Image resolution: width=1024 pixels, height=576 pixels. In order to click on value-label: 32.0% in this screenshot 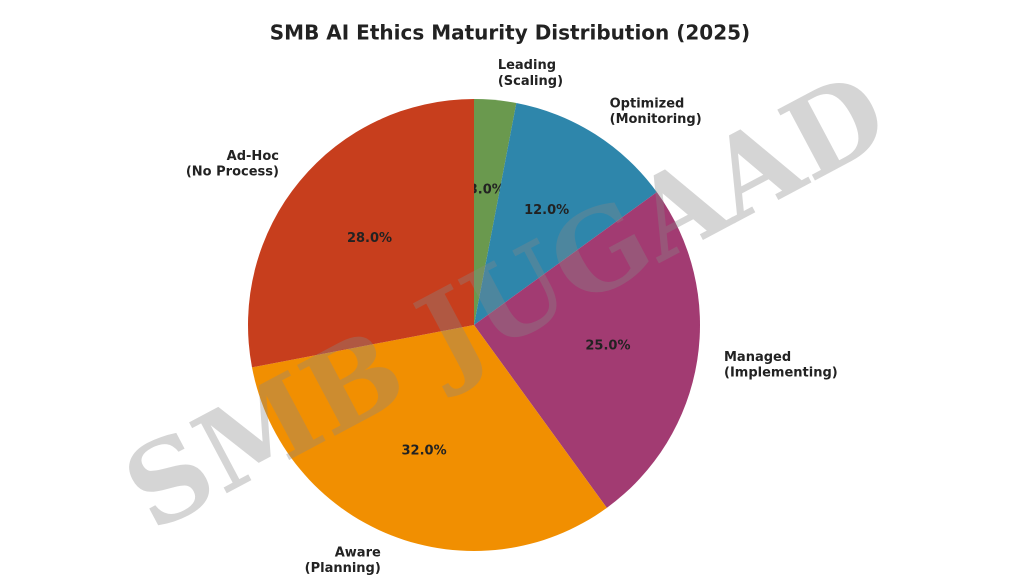, I will do `click(424, 451)`.